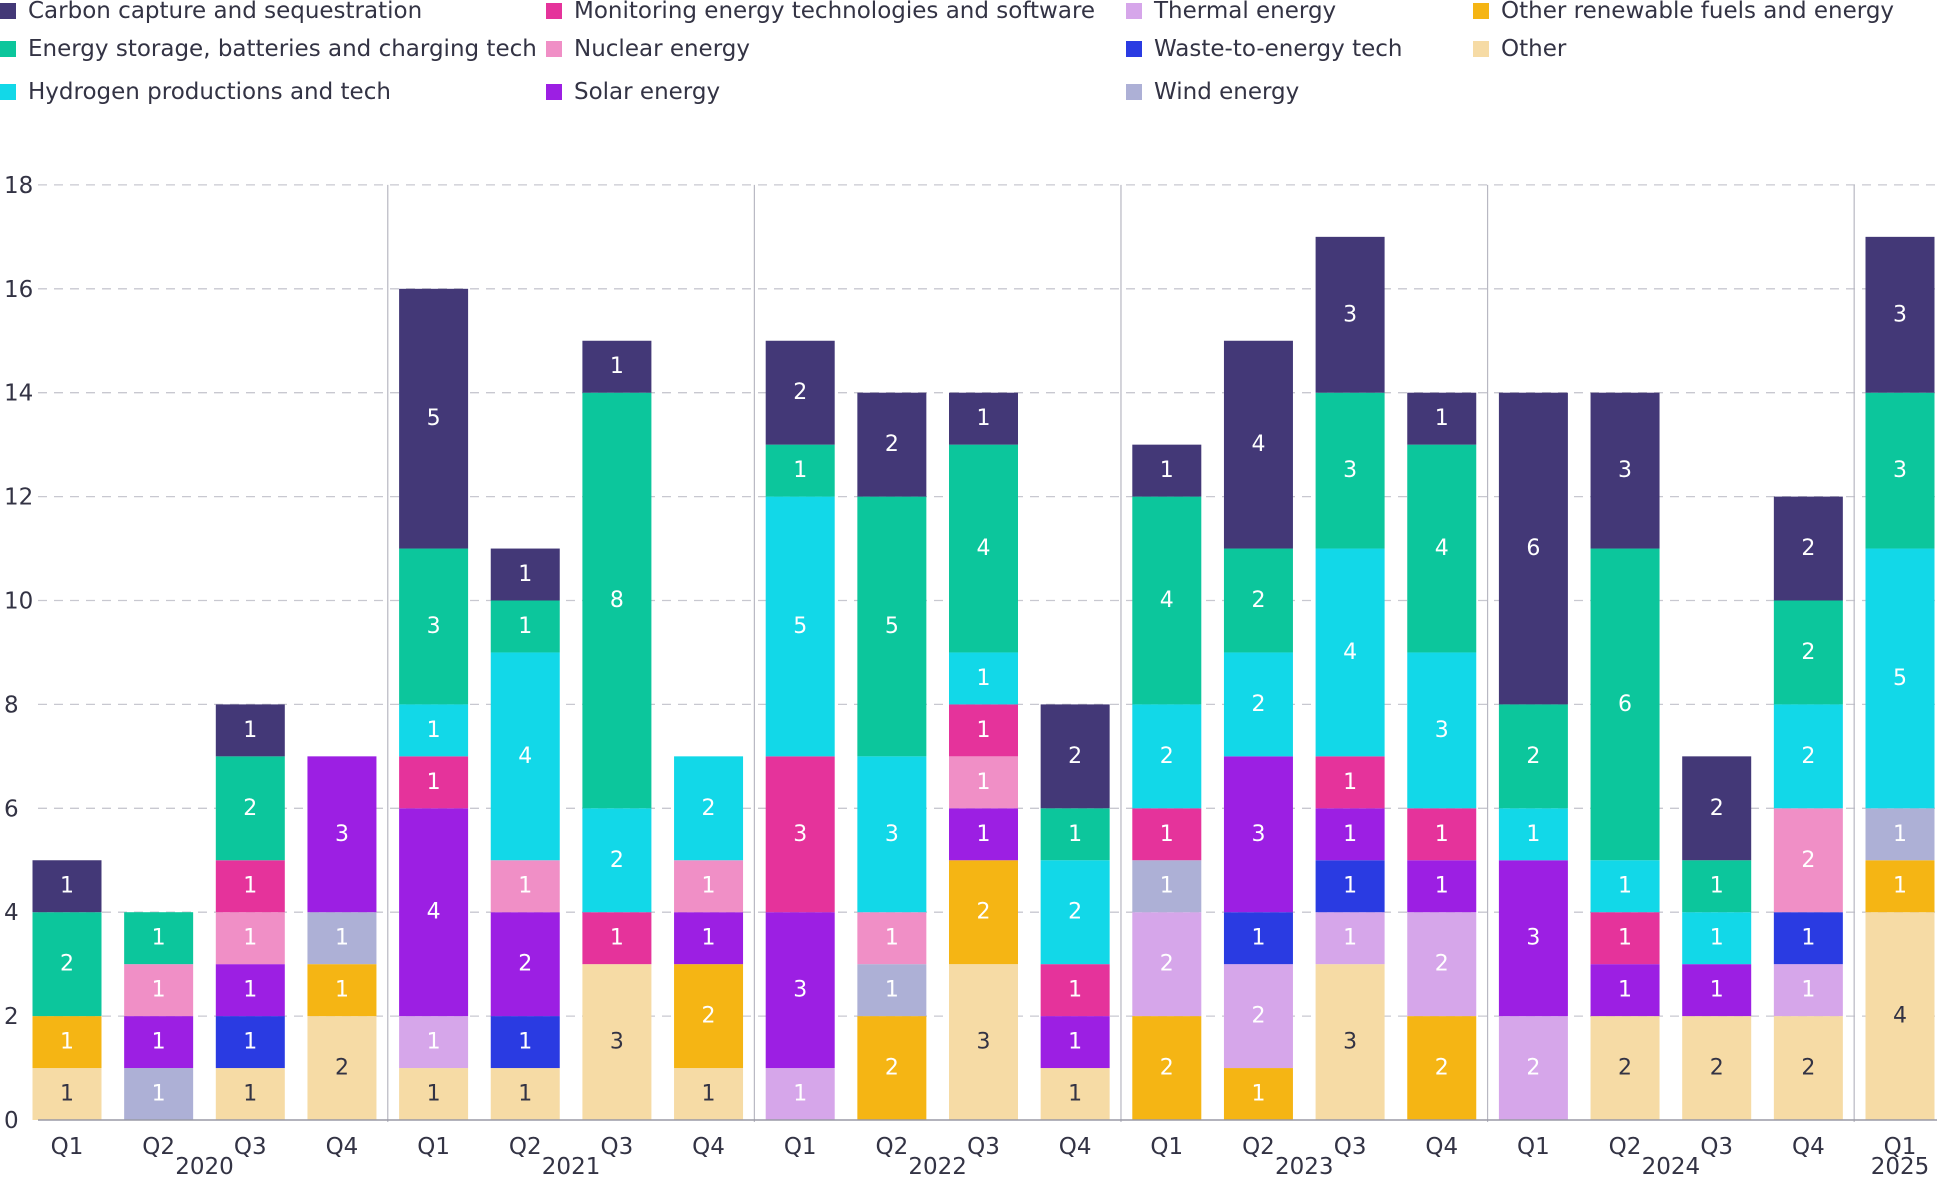 The image size is (1937, 1181). I want to click on bar-stack-2023-q4: 2 2 1 1 3 4 1, so click(1442, 756).